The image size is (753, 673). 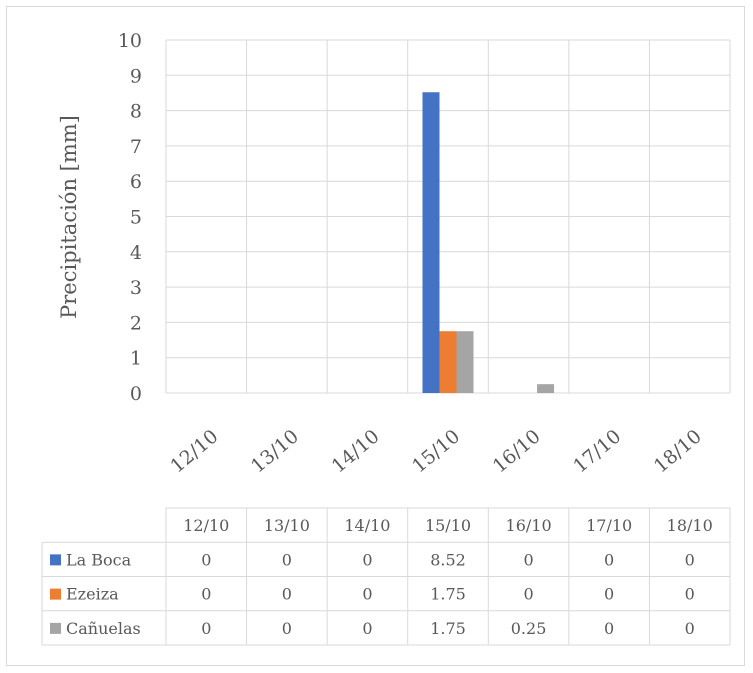 What do you see at coordinates (99, 559) in the screenshot?
I see `legend-label: La Boca` at bounding box center [99, 559].